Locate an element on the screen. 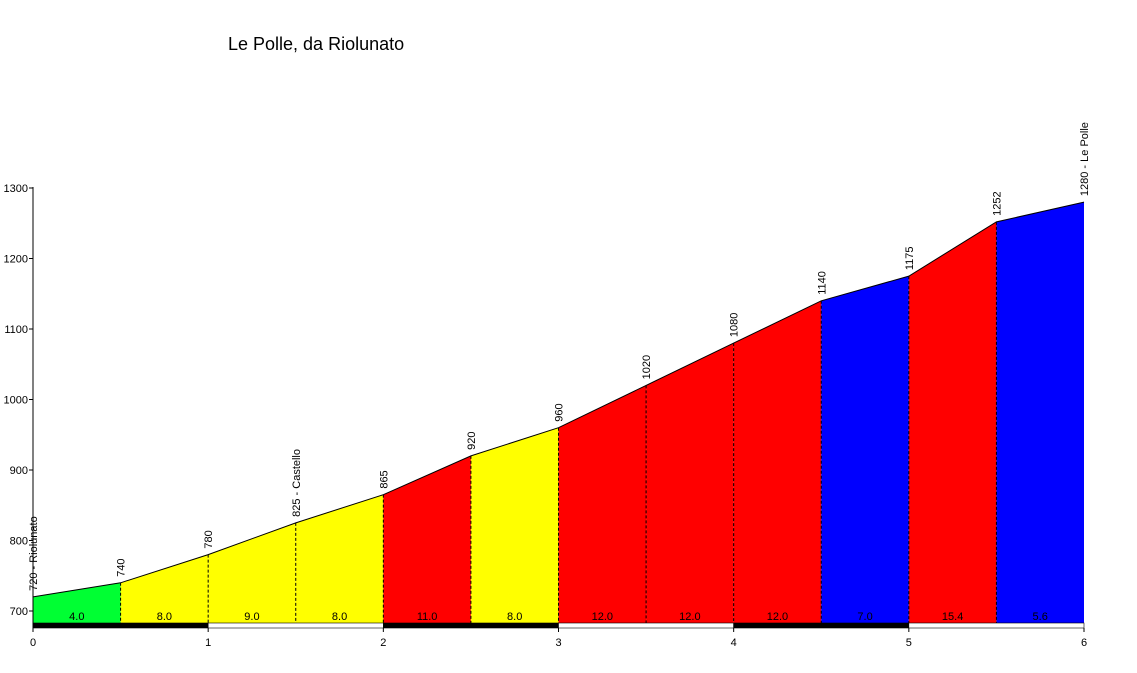  y-tick-label: 1000 is located at coordinates (16, 401).